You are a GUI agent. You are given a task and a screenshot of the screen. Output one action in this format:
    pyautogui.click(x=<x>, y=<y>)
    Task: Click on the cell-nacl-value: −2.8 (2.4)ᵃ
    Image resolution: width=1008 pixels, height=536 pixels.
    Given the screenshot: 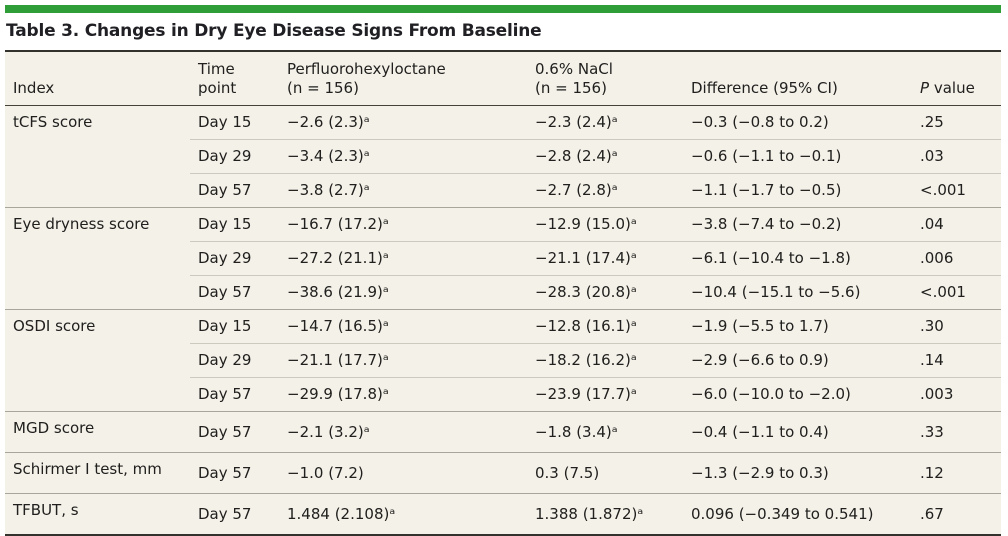 What is the action you would take?
    pyautogui.click(x=605, y=156)
    